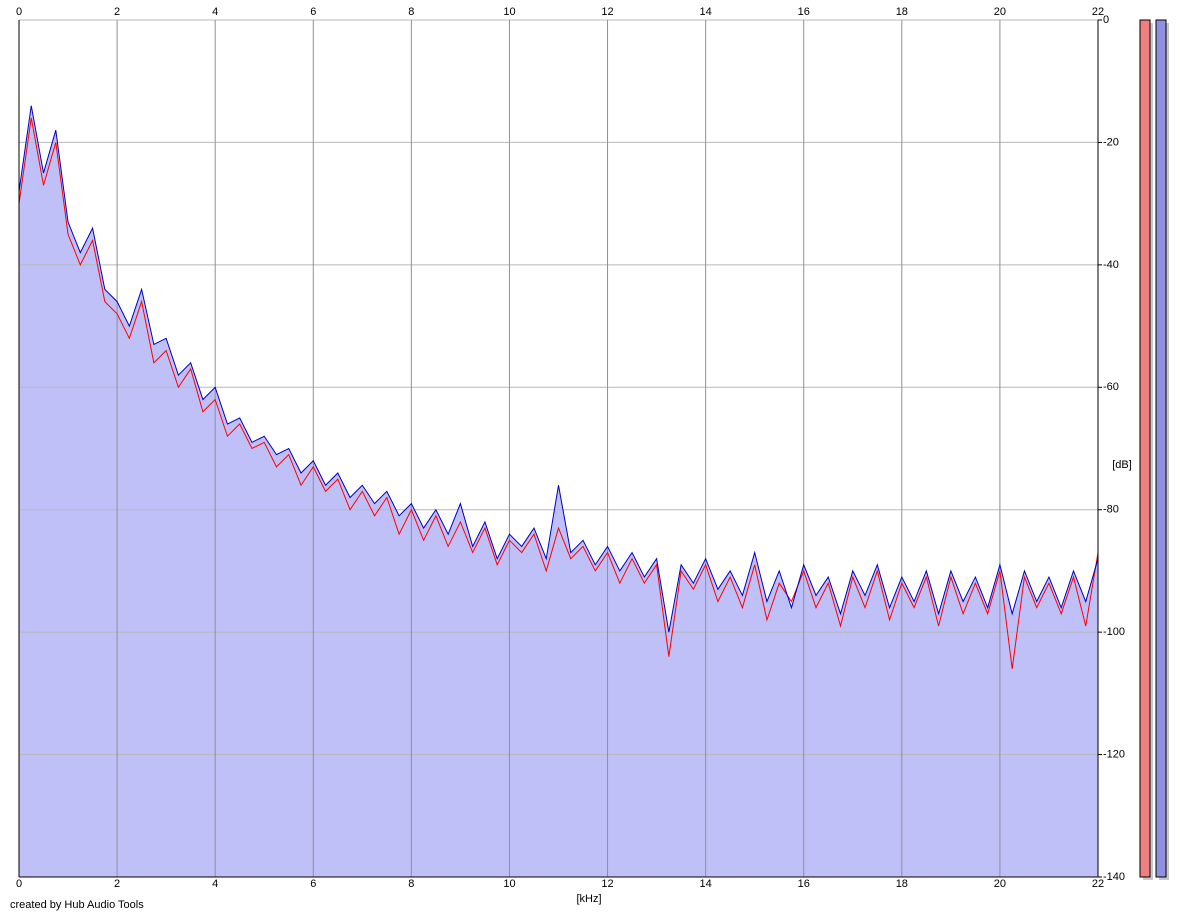 The height and width of the screenshot is (917, 1180). What do you see at coordinates (706, 12) in the screenshot?
I see `x-tick-label-top: 14` at bounding box center [706, 12].